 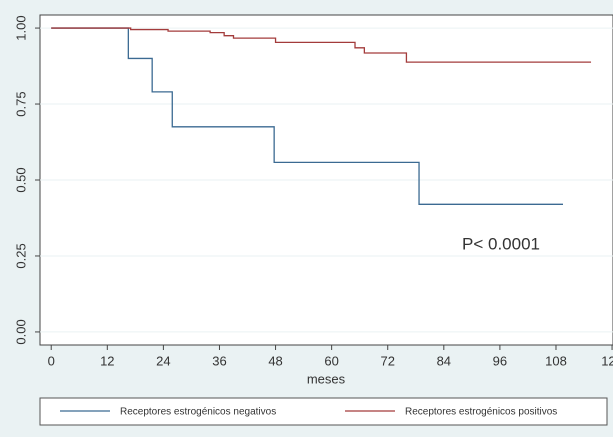 What do you see at coordinates (326, 378) in the screenshot?
I see `x-axis-label: meses` at bounding box center [326, 378].